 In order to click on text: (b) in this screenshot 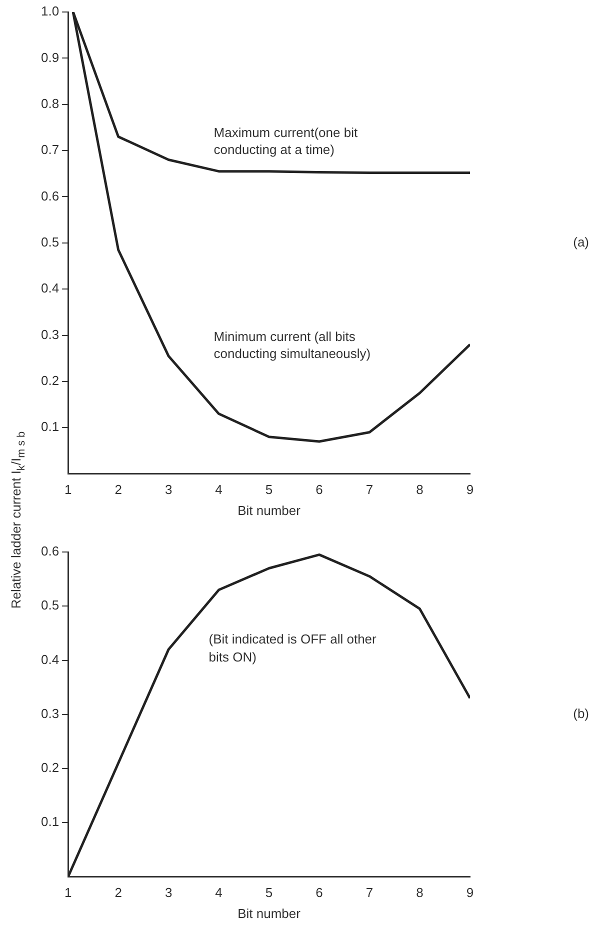, I will do `click(581, 713)`.